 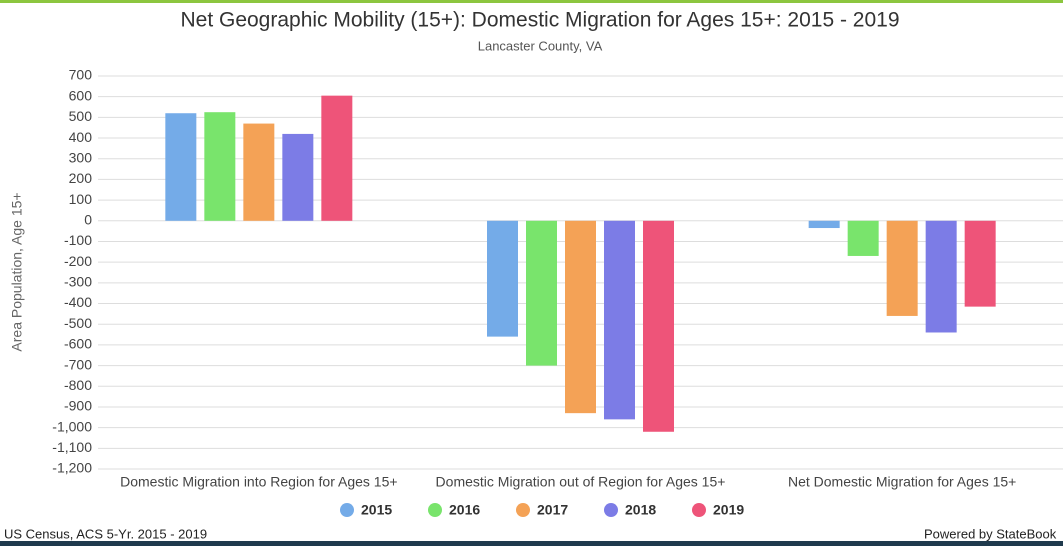 I want to click on y-tick-label: -1,000, so click(x=72, y=426).